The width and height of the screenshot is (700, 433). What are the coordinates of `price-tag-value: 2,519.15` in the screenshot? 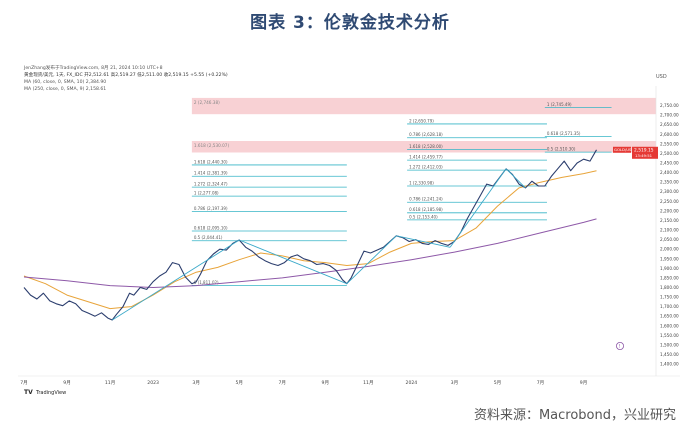 It's located at (644, 151).